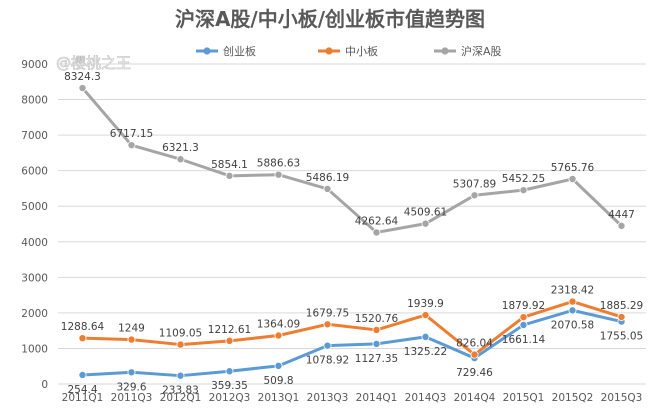 The height and width of the screenshot is (410, 660). Describe the element at coordinates (34, 225) in the screenshot. I see `y-axis: 0 1000 2000 3000 4000 5000 6000 7000 8000 9000` at that location.